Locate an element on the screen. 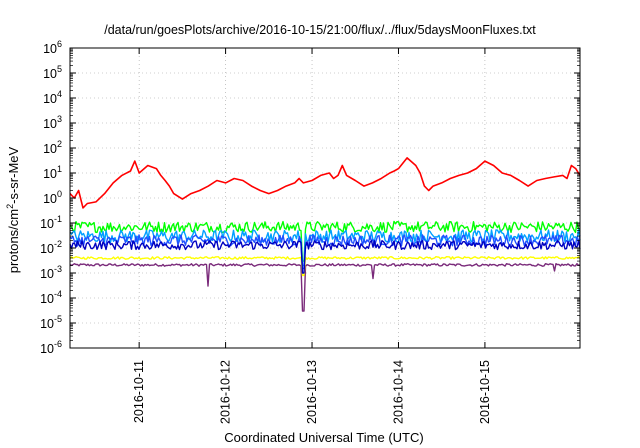  y-tick-label: 10¹ is located at coordinates (52, 172).